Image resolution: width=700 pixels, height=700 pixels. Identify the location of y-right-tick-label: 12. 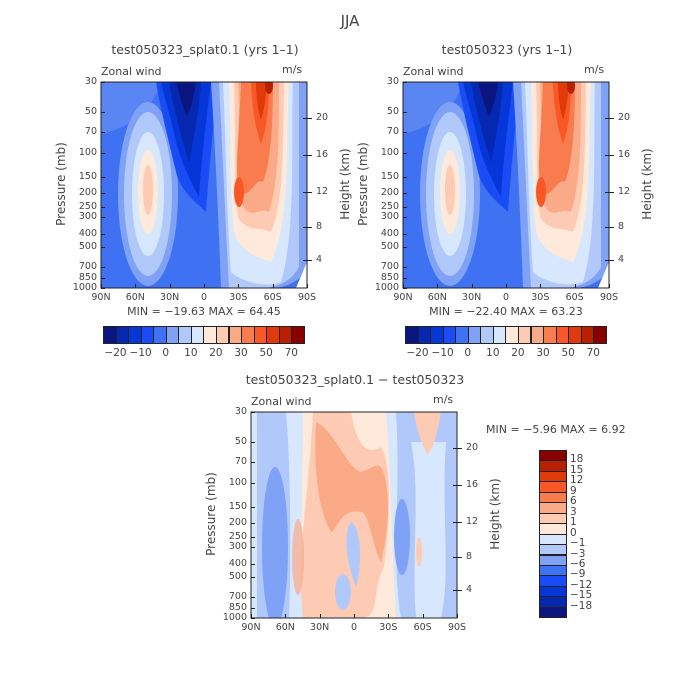
(472, 521).